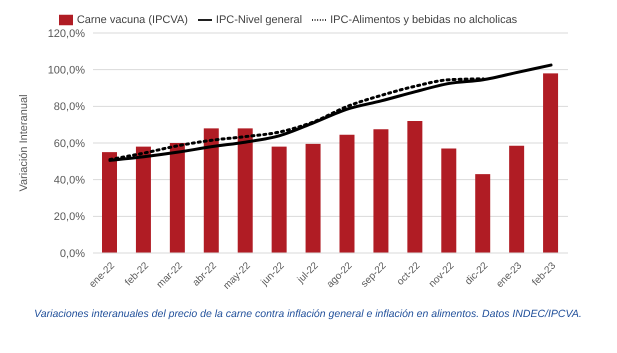 The height and width of the screenshot is (353, 617). I want to click on y-axis-title: Variación Interanual, so click(24, 143).